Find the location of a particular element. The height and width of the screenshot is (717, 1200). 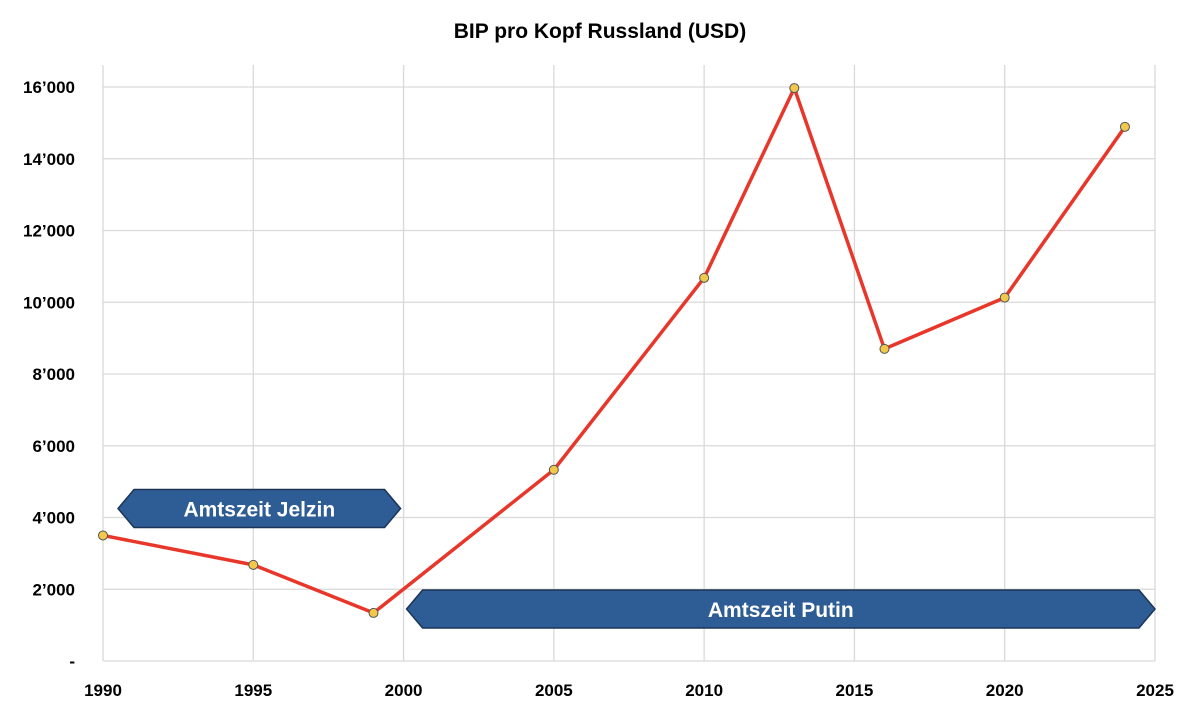

annotation-label-1: Amtszeit Jelzin is located at coordinates (259, 510).